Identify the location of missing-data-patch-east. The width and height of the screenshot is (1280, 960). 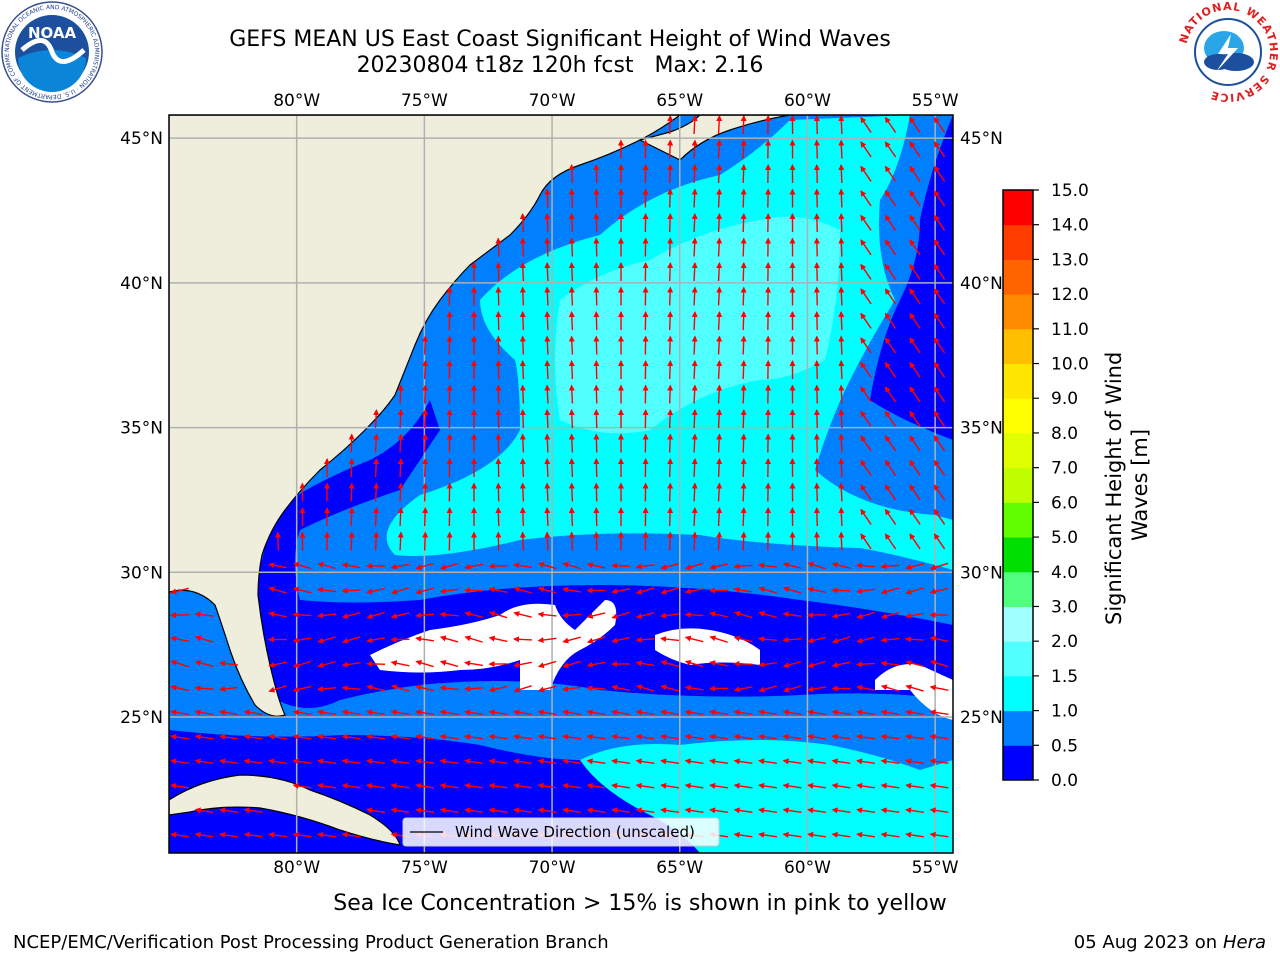
(914, 692).